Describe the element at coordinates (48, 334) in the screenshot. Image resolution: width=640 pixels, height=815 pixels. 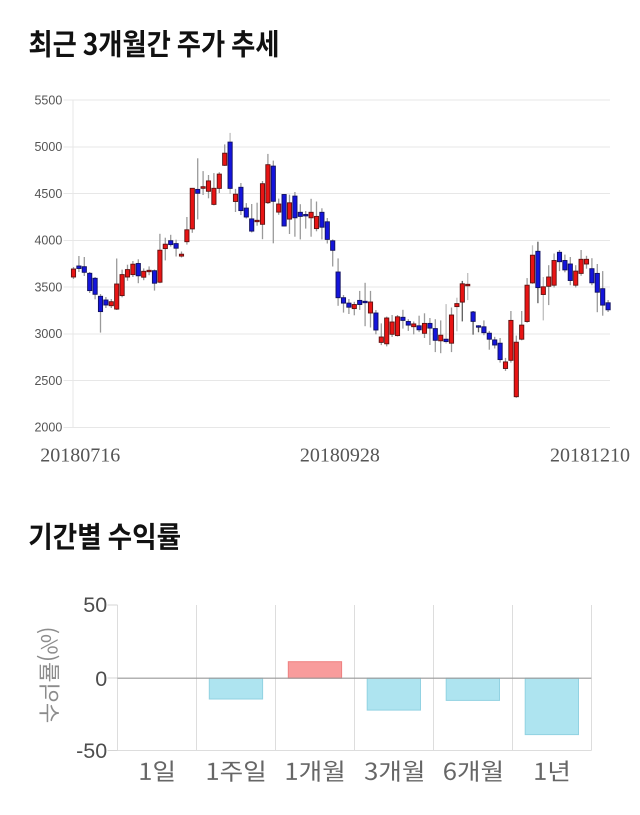
I see `svg-text: 3000` at that location.